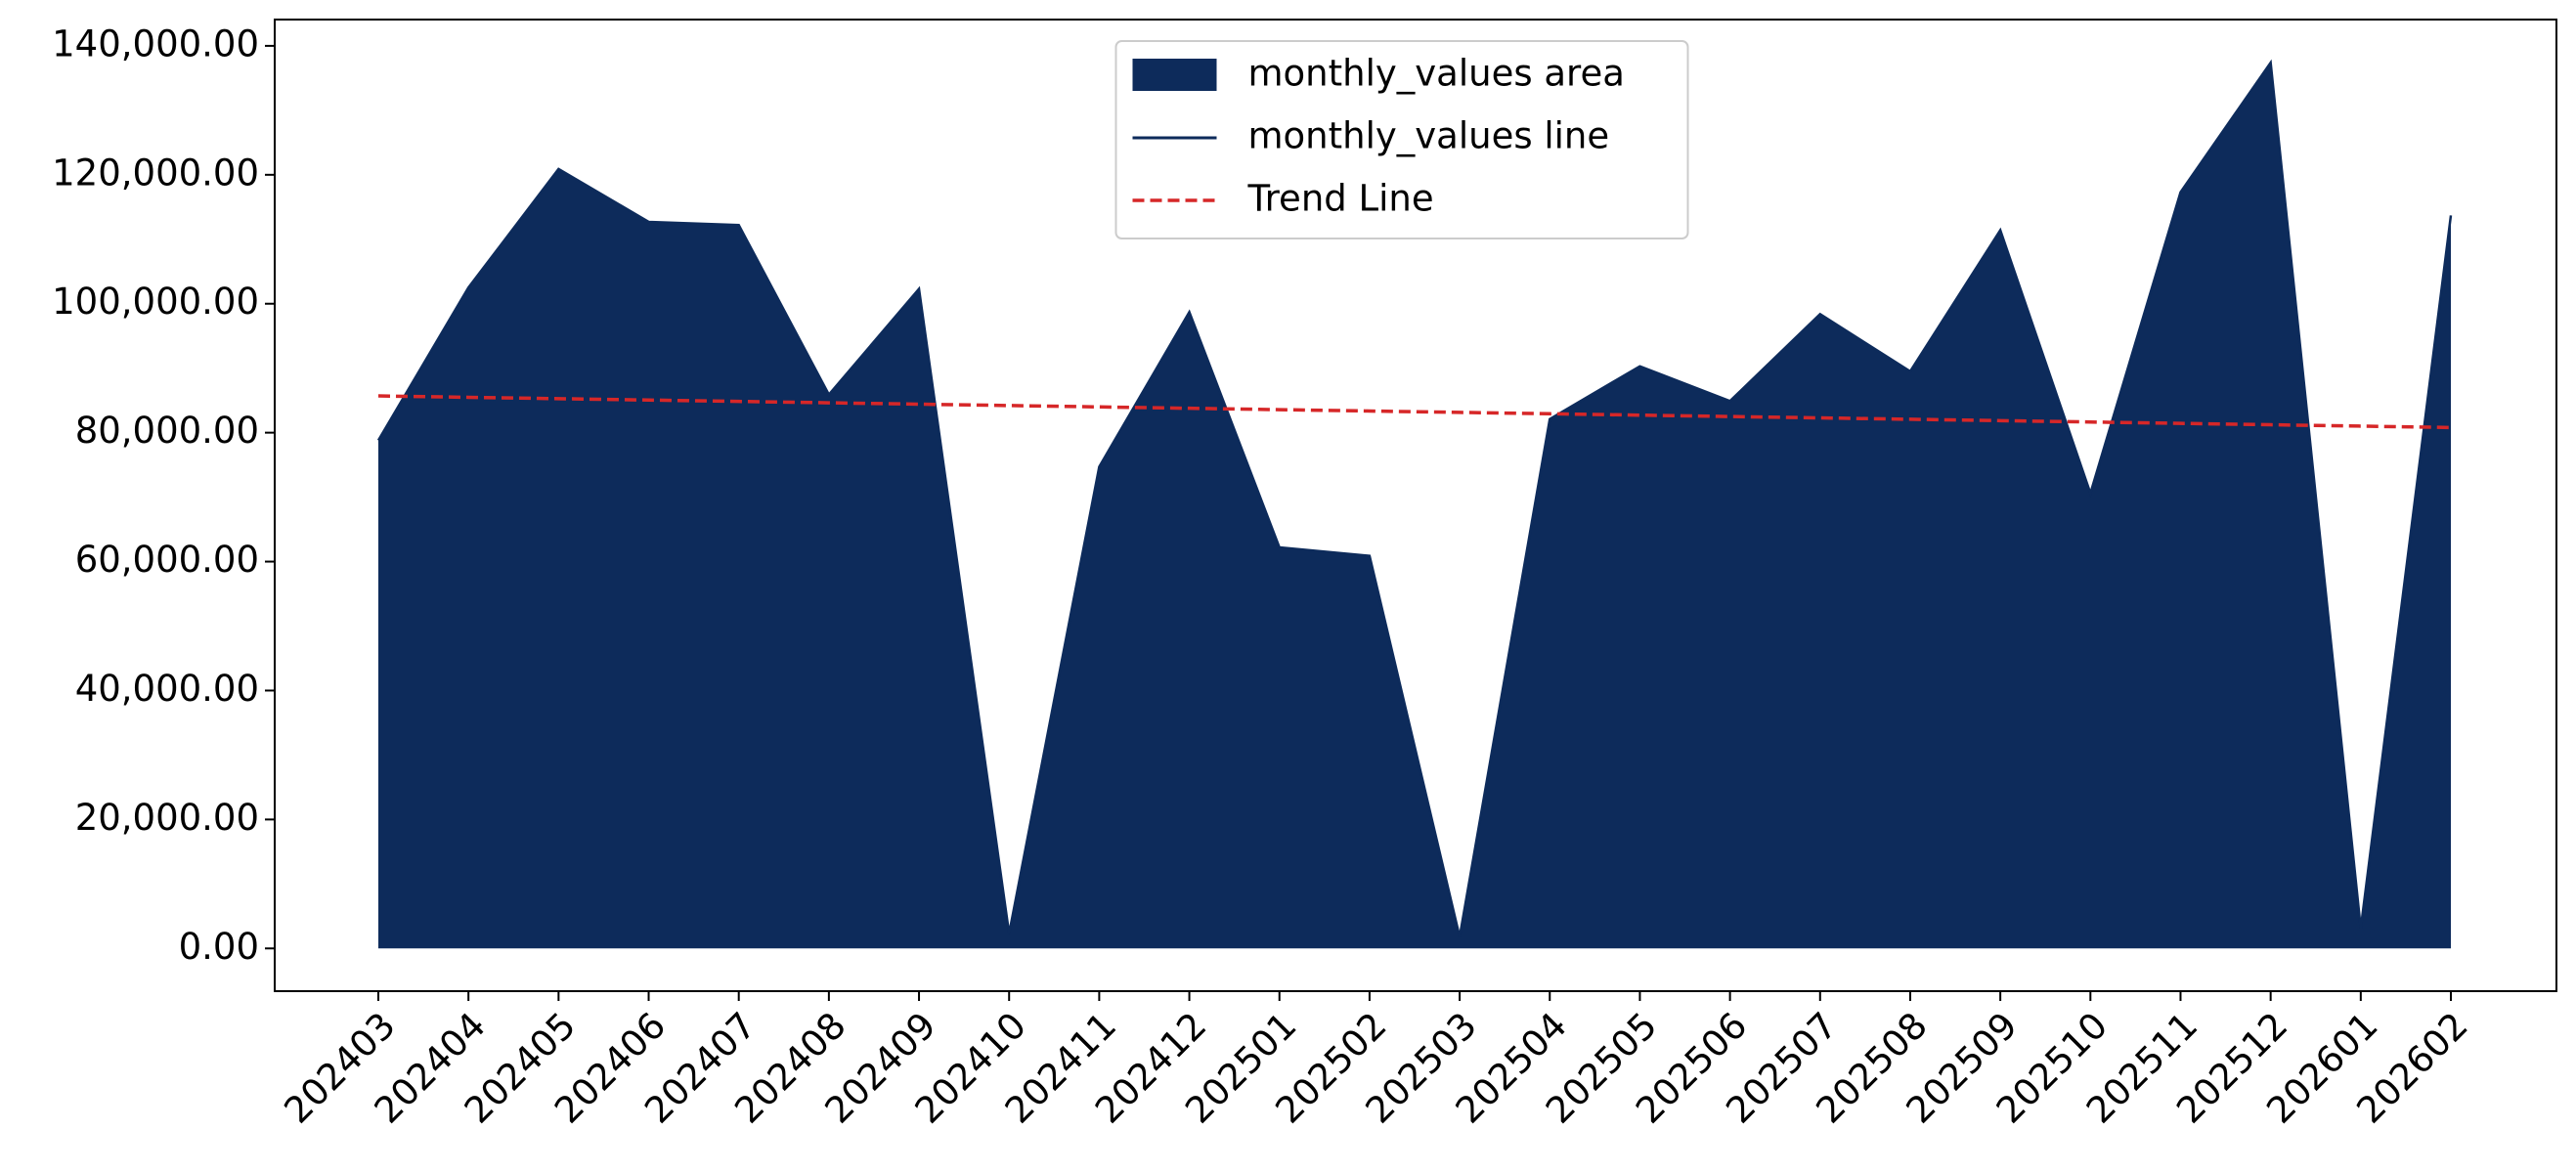 The height and width of the screenshot is (1172, 2576). Describe the element at coordinates (219, 947) in the screenshot. I see `y-tick-label: 0.00` at that location.